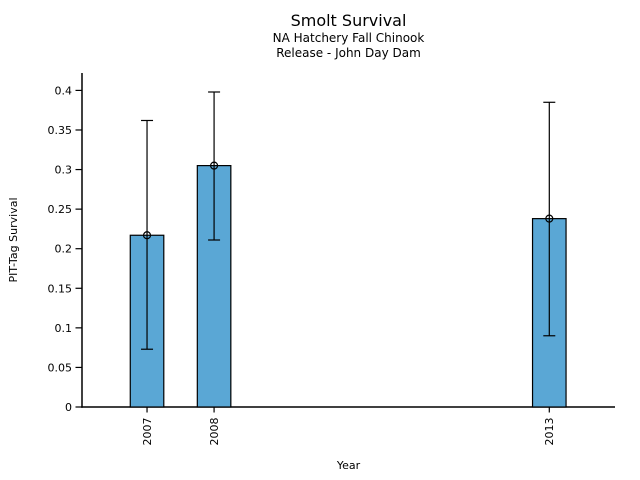 Image resolution: width=640 pixels, height=480 pixels. Describe the element at coordinates (348, 20) in the screenshot. I see `chart-title: Smolt Survival` at that location.